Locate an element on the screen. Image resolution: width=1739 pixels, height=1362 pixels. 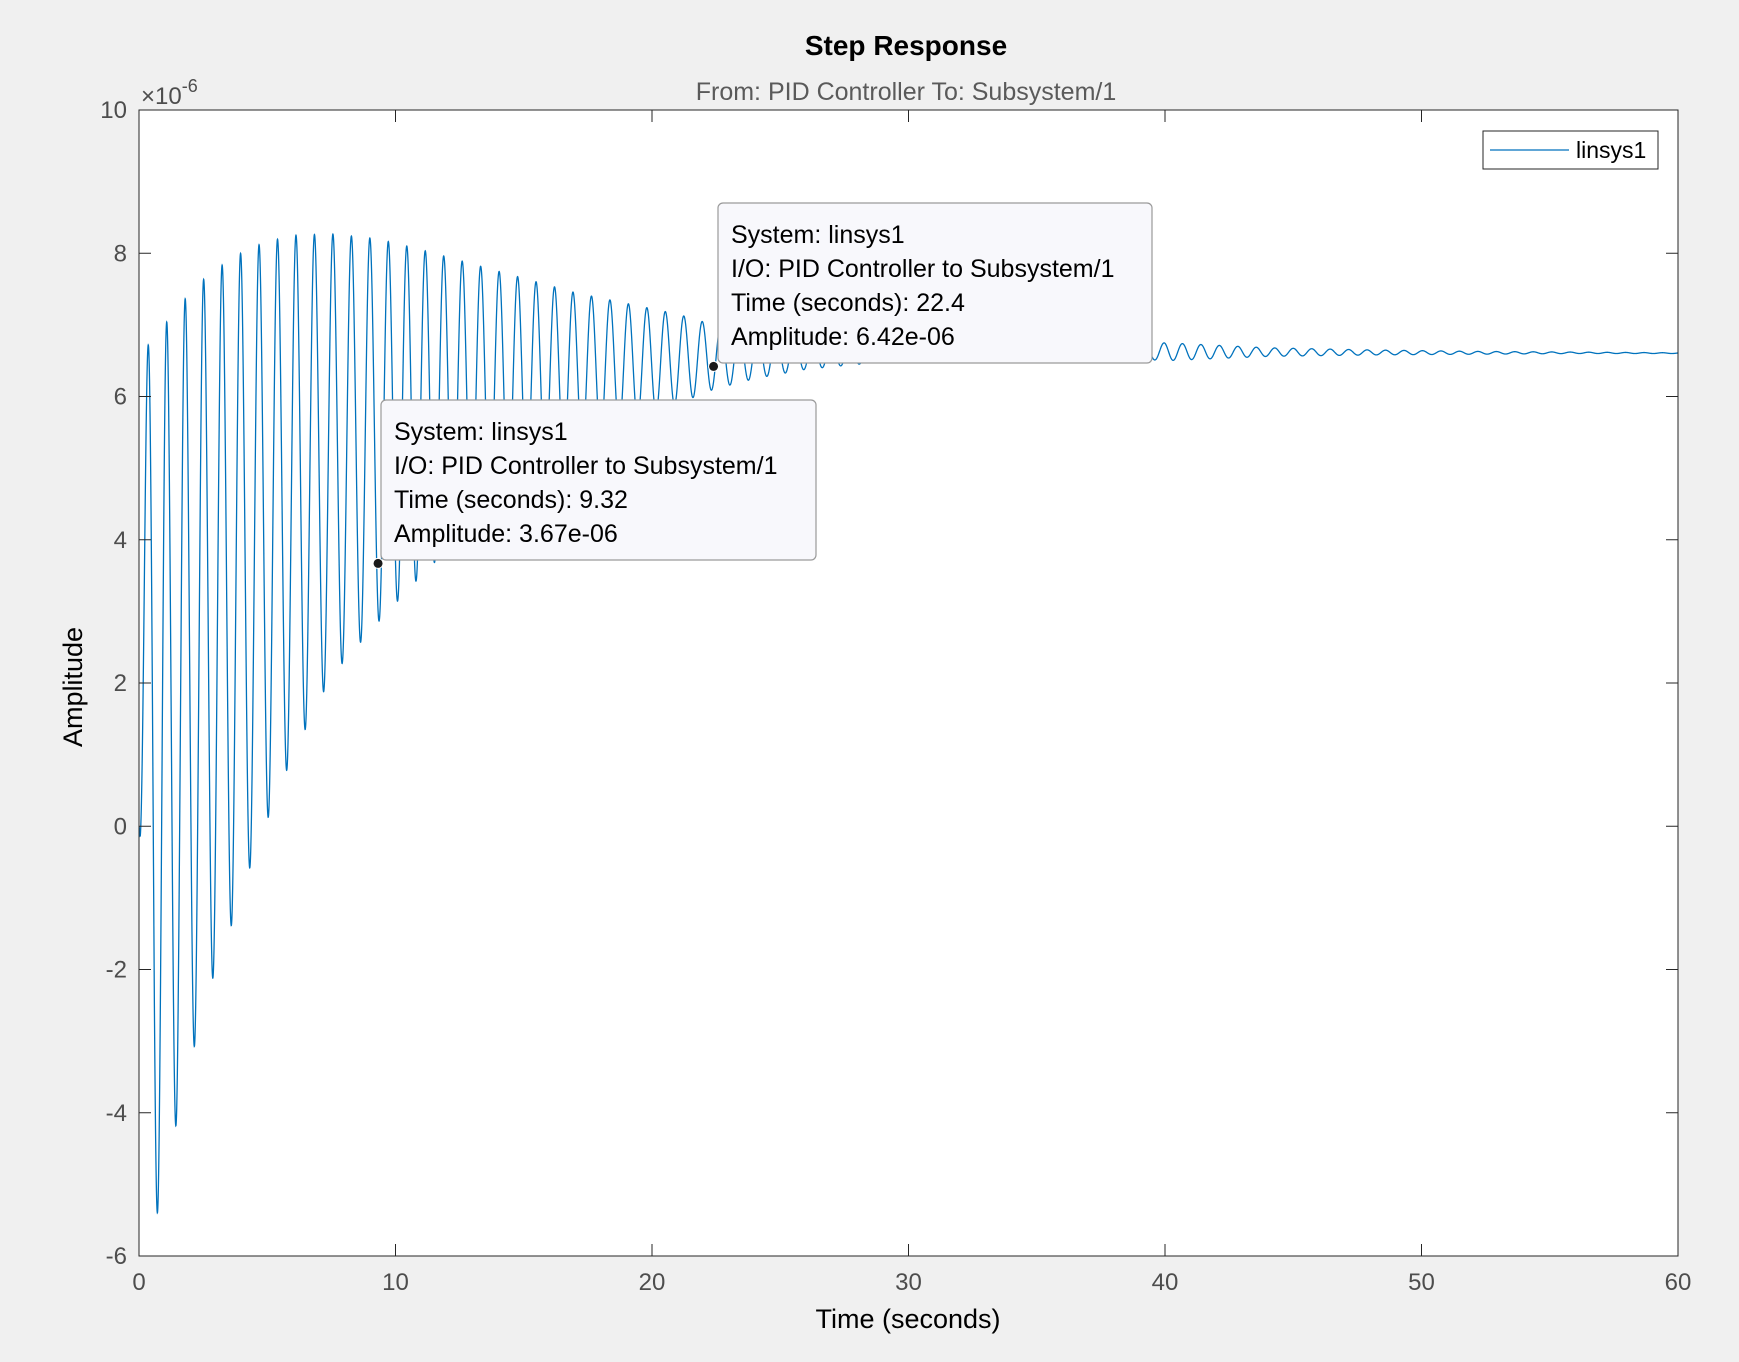
x-tick-labels: 0 10 20 30 40 50 60 is located at coordinates (911, 1282).